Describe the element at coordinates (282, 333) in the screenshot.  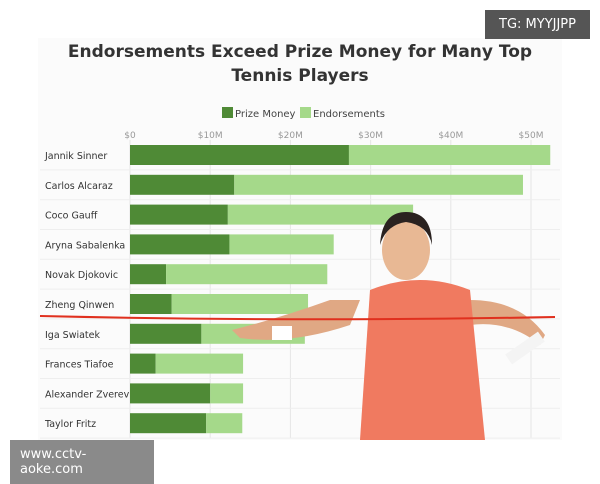
I see `player-wristband` at that location.